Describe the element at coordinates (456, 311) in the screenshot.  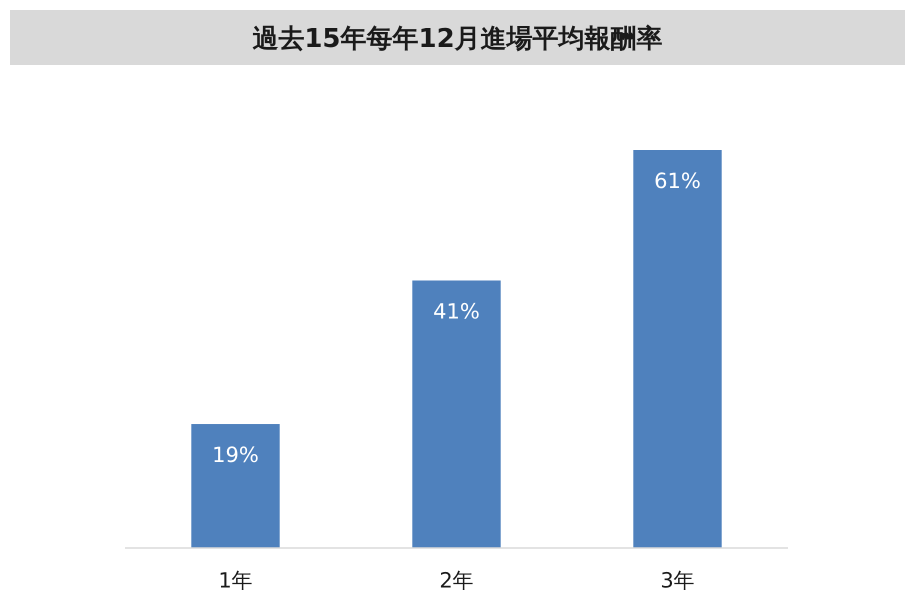
I see `data-label: 41%` at that location.